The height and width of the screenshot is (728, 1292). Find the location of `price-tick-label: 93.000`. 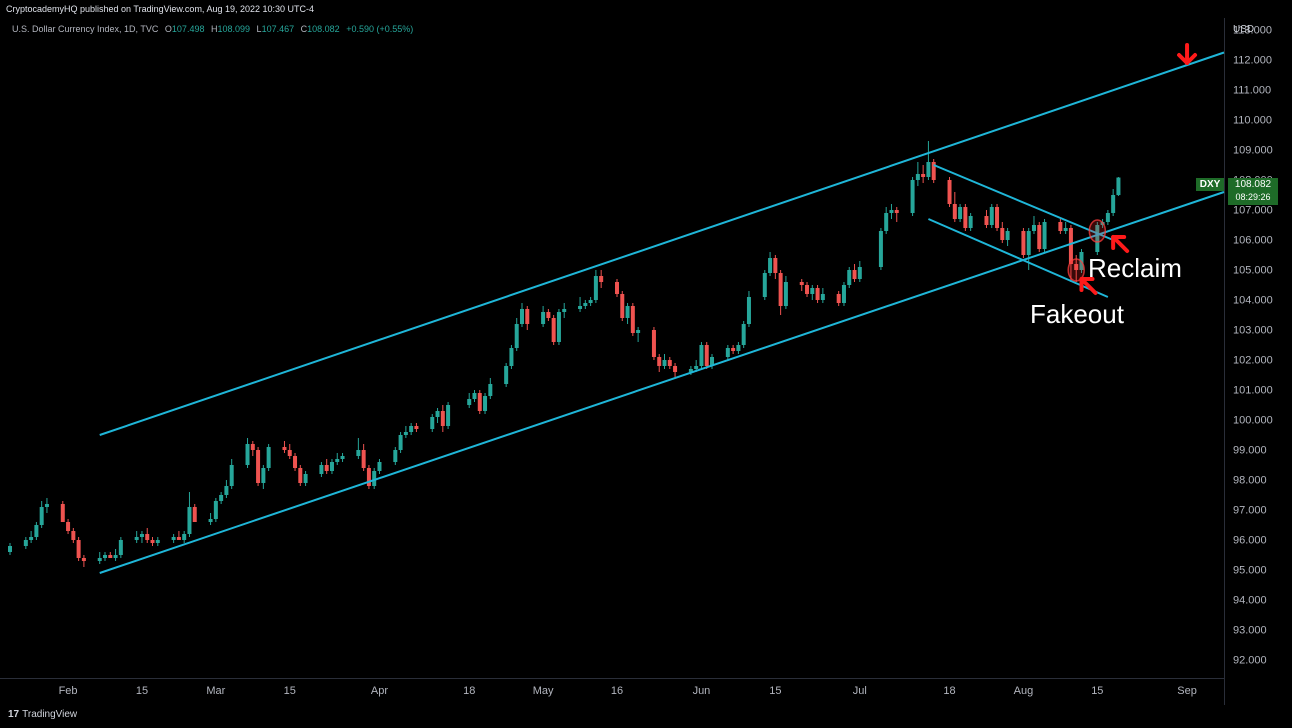

price-tick-label: 93.000 is located at coordinates (1250, 631).